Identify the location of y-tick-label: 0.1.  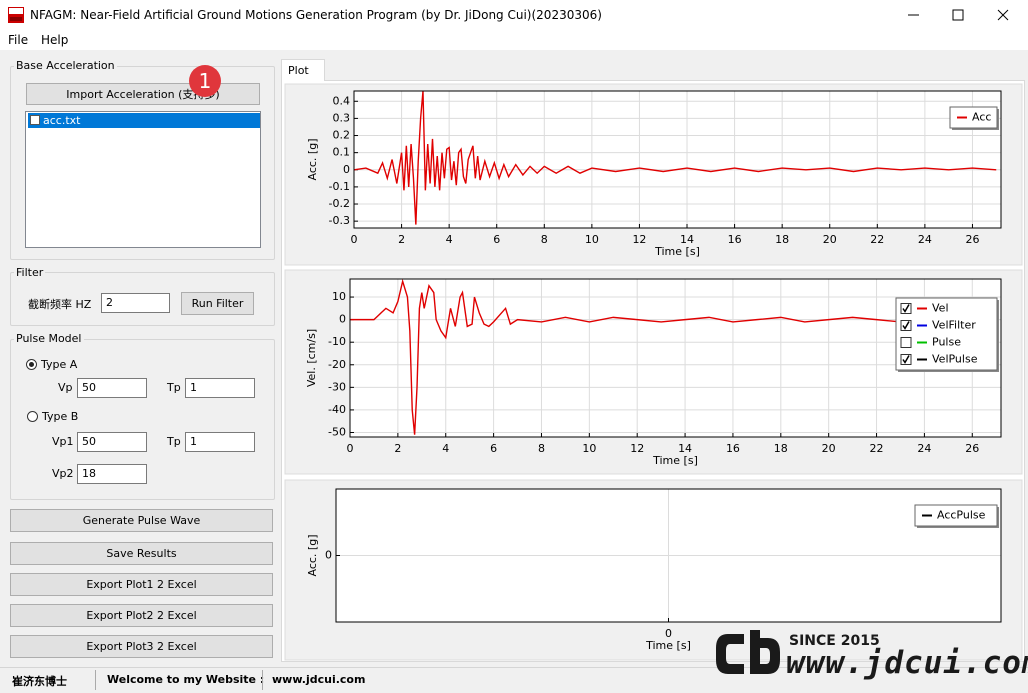
(342, 152).